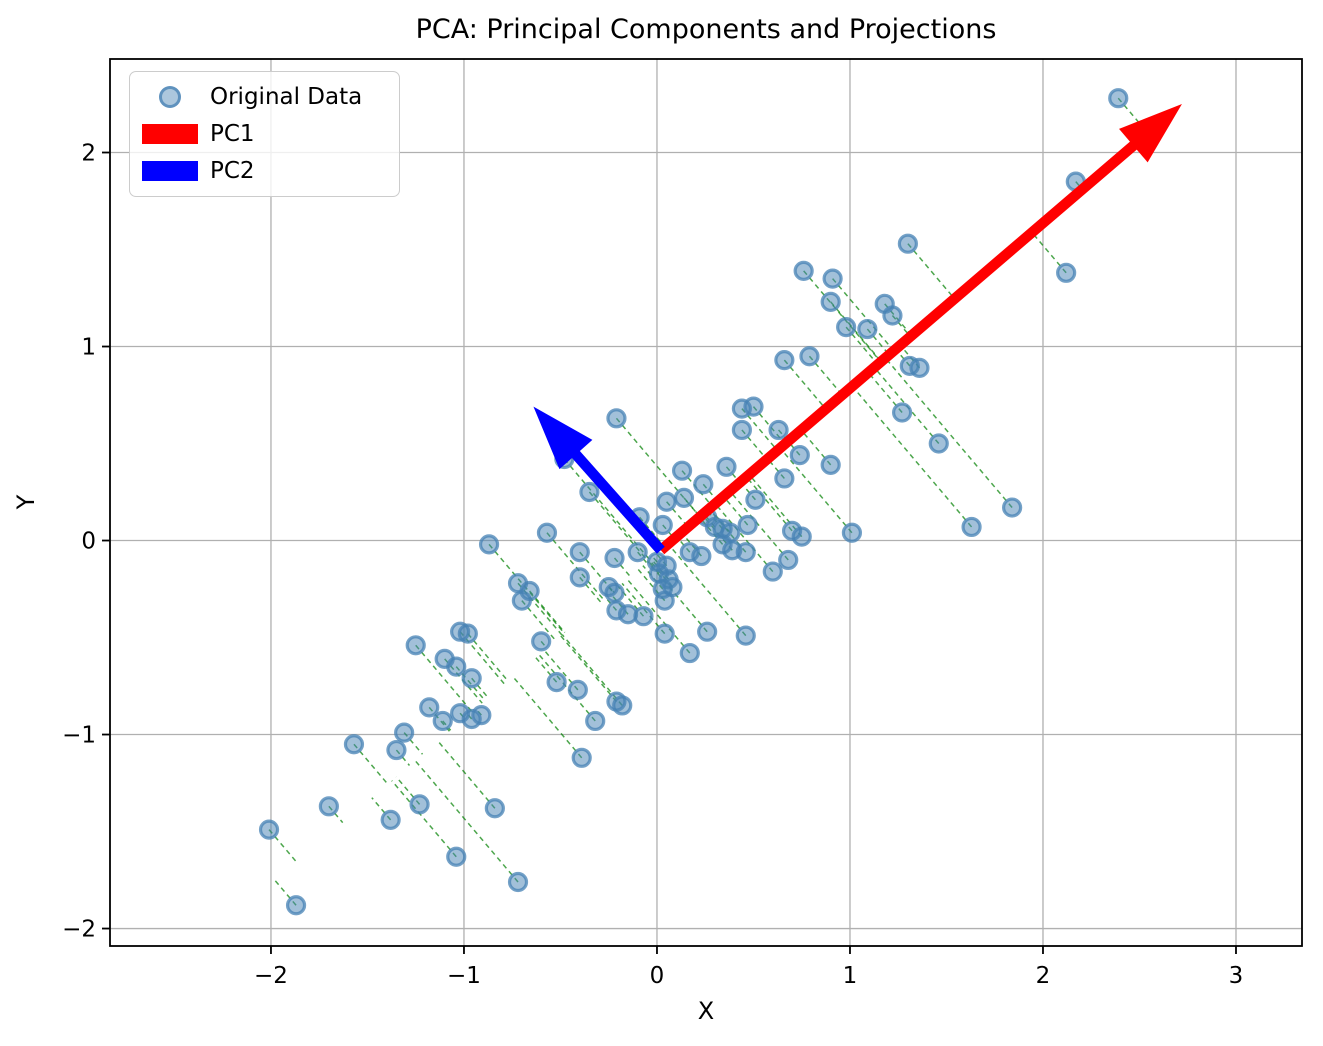  I want to click on y-axis-label: Y, so click(26, 502).